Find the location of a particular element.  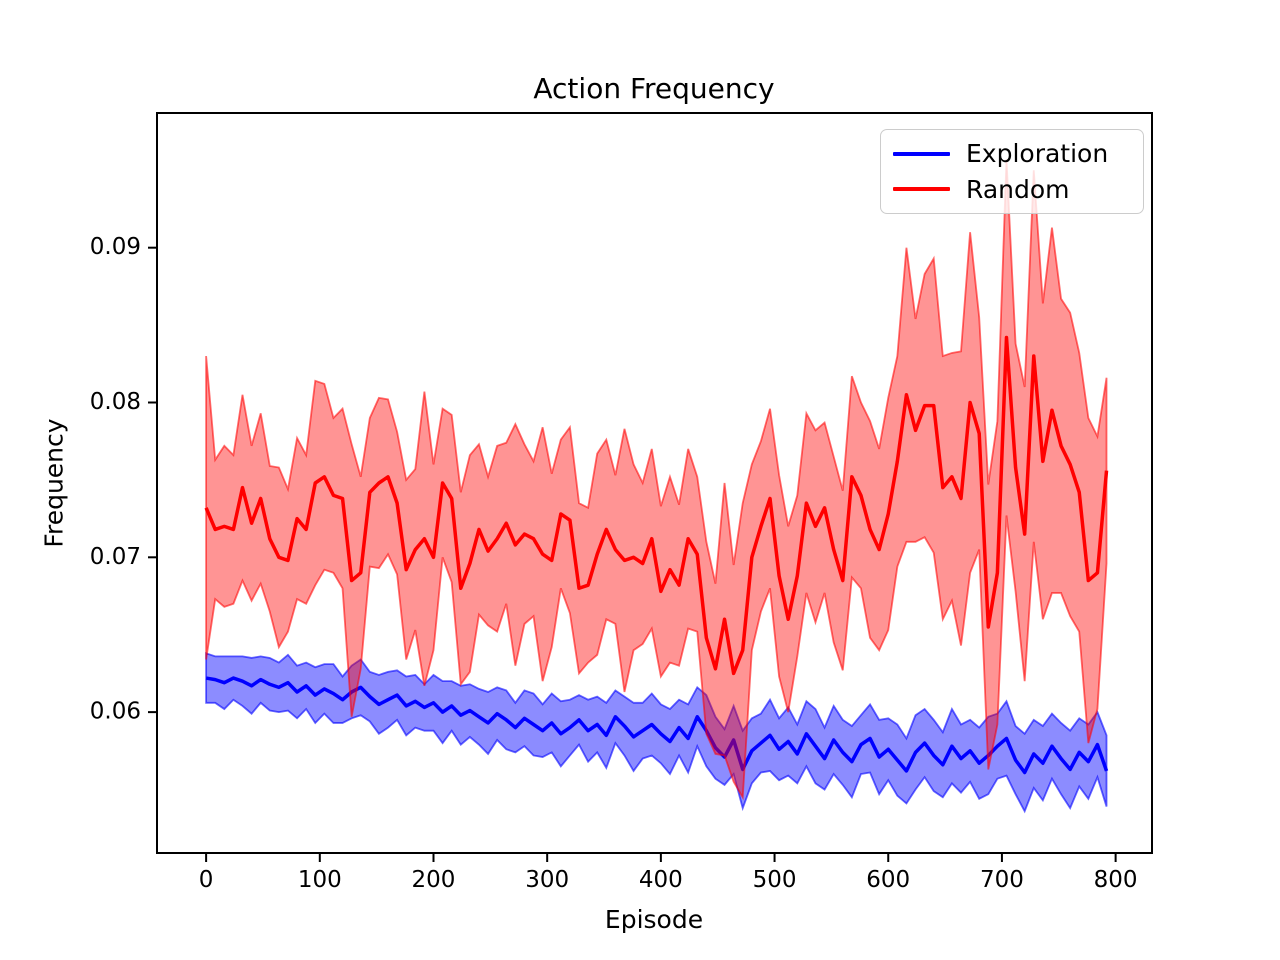

x-tick-label: 300 is located at coordinates (547, 880).